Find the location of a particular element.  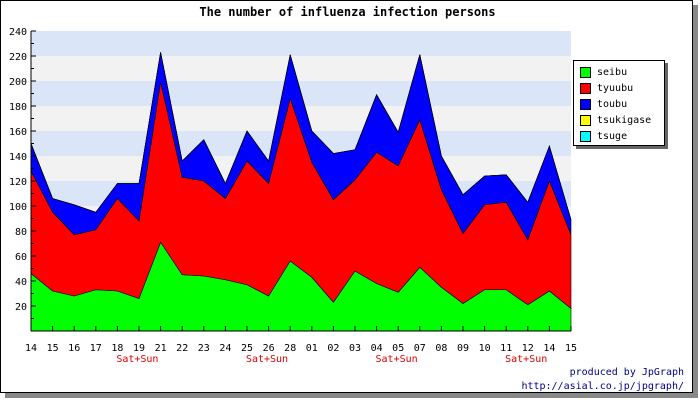

y-tick-label: 220 is located at coordinates (18, 57).